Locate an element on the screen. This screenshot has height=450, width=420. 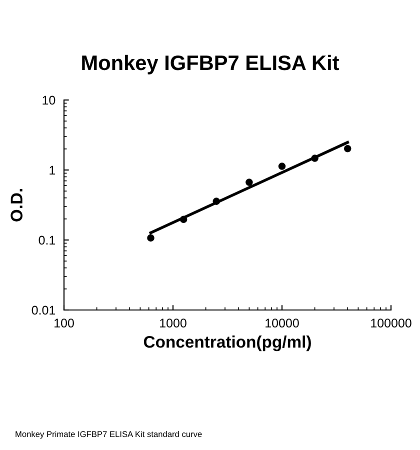
y-tick-label: 10 is located at coordinates (49, 100).